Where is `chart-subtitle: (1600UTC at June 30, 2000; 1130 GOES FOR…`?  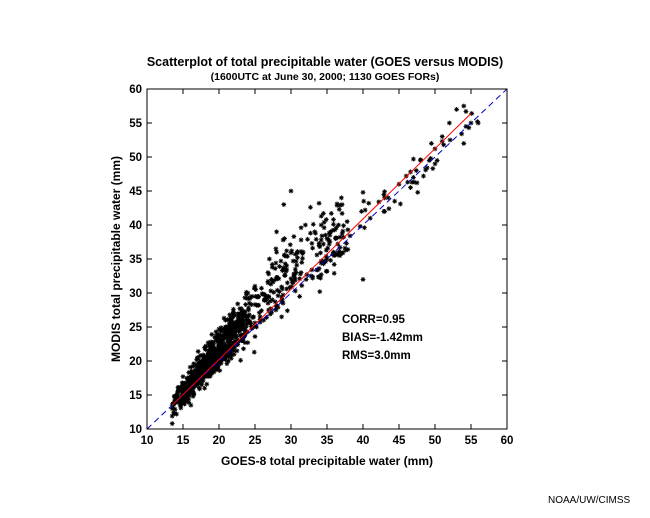 chart-subtitle: (1600UTC at June 30, 2000; 1130 GOES FOR… is located at coordinates (325, 77).